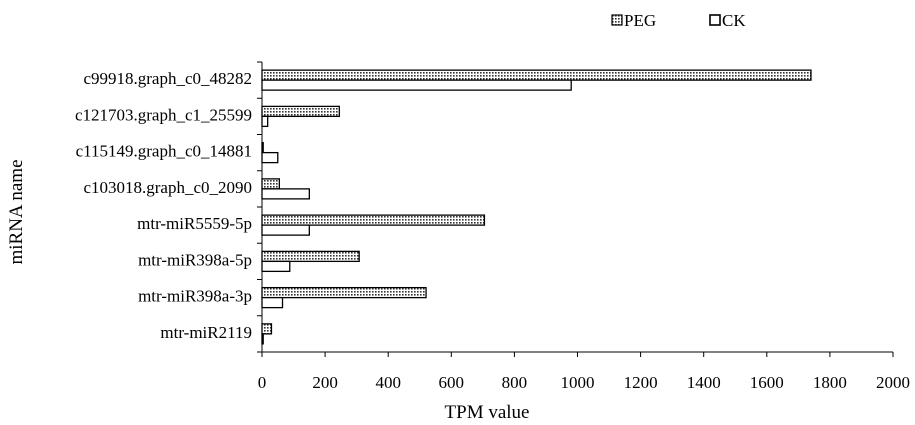 This screenshot has width=915, height=425. What do you see at coordinates (893, 382) in the screenshot?
I see `x-tick-label: 2000` at bounding box center [893, 382].